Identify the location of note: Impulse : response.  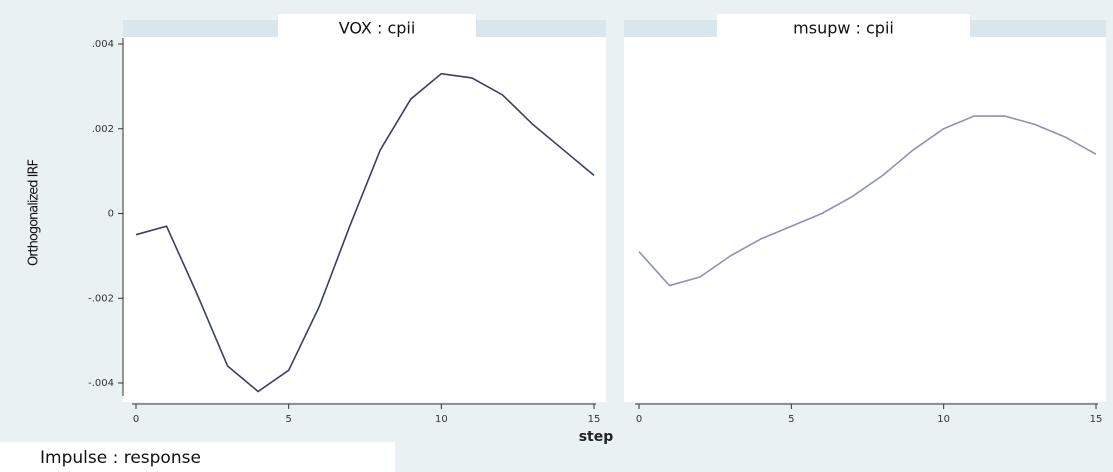
(120, 458).